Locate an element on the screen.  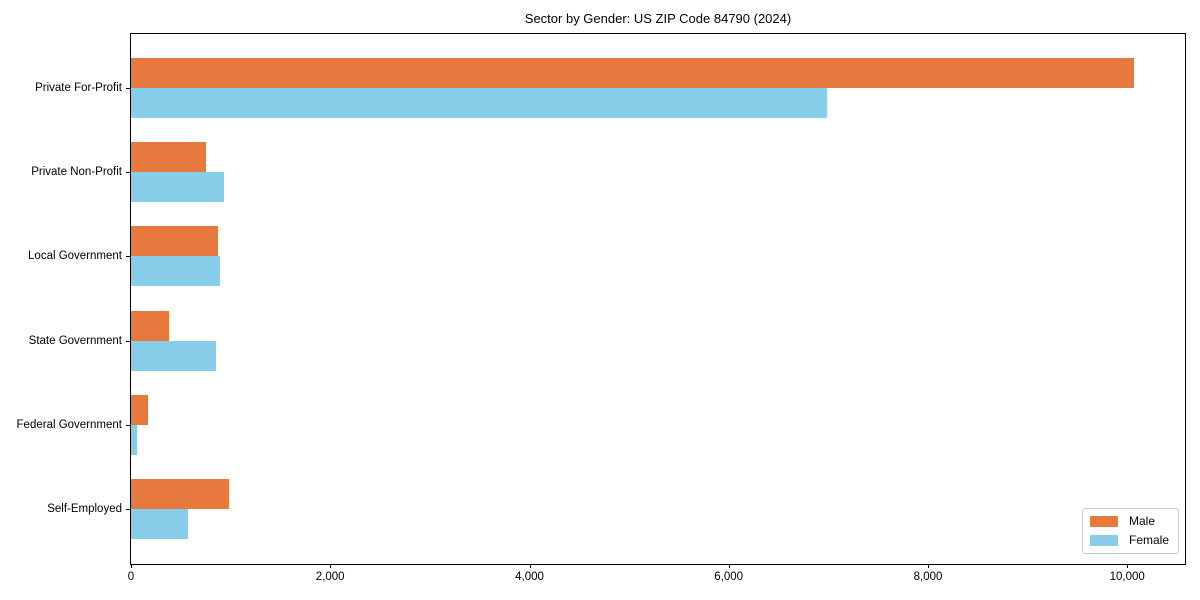
legend-swatch-female is located at coordinates (1103, 540).